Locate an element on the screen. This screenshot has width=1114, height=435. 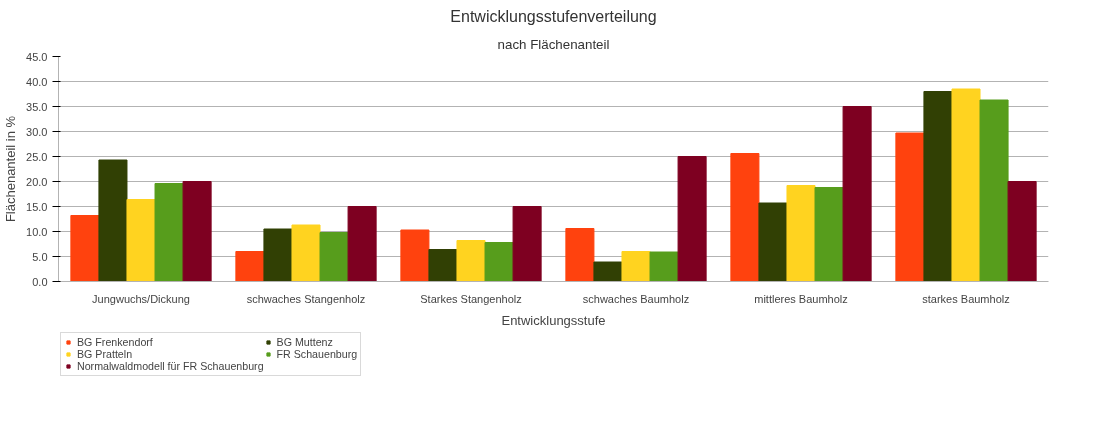
x-tick-label: Starkes Stangenholz is located at coordinates (471, 298).